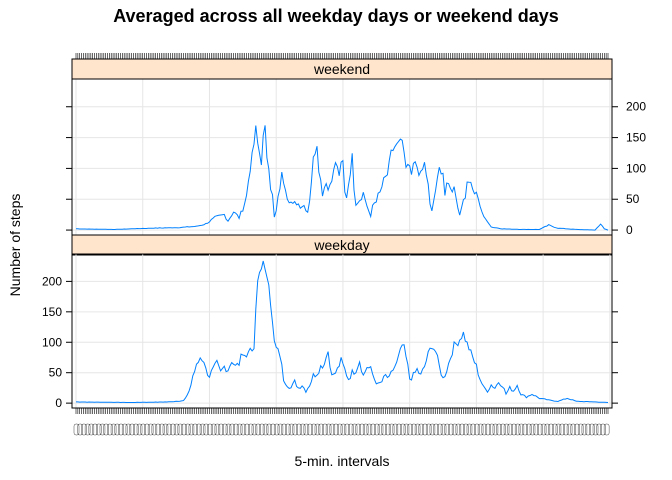  I want to click on y-tick-label-weekday-3: 150, so click(52, 312).